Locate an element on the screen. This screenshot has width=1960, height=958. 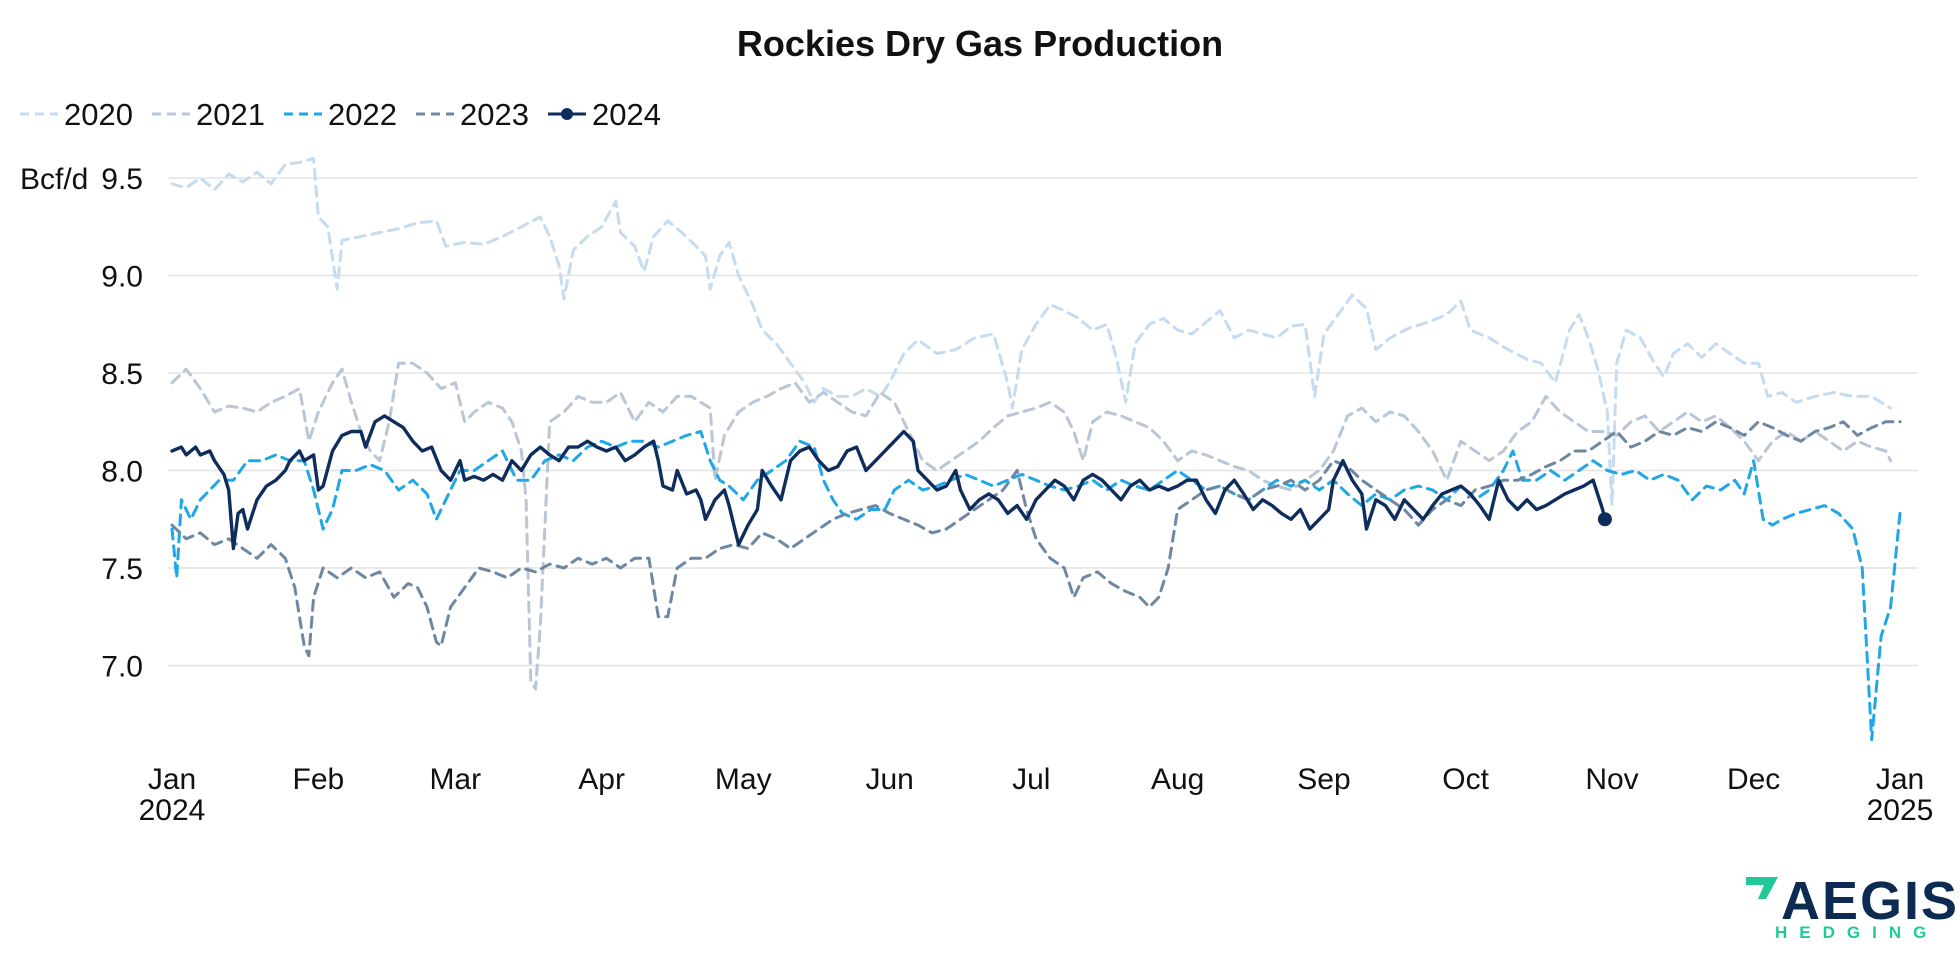
series-end-marker-2024 is located at coordinates (1604, 519).